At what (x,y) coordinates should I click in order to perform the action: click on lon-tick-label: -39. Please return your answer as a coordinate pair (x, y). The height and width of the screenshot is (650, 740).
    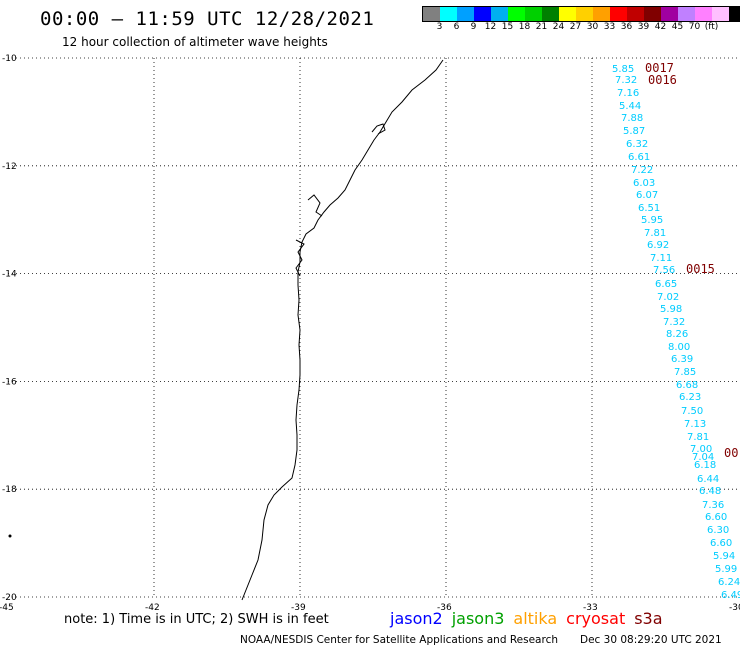
    Looking at the image, I should click on (298, 608).